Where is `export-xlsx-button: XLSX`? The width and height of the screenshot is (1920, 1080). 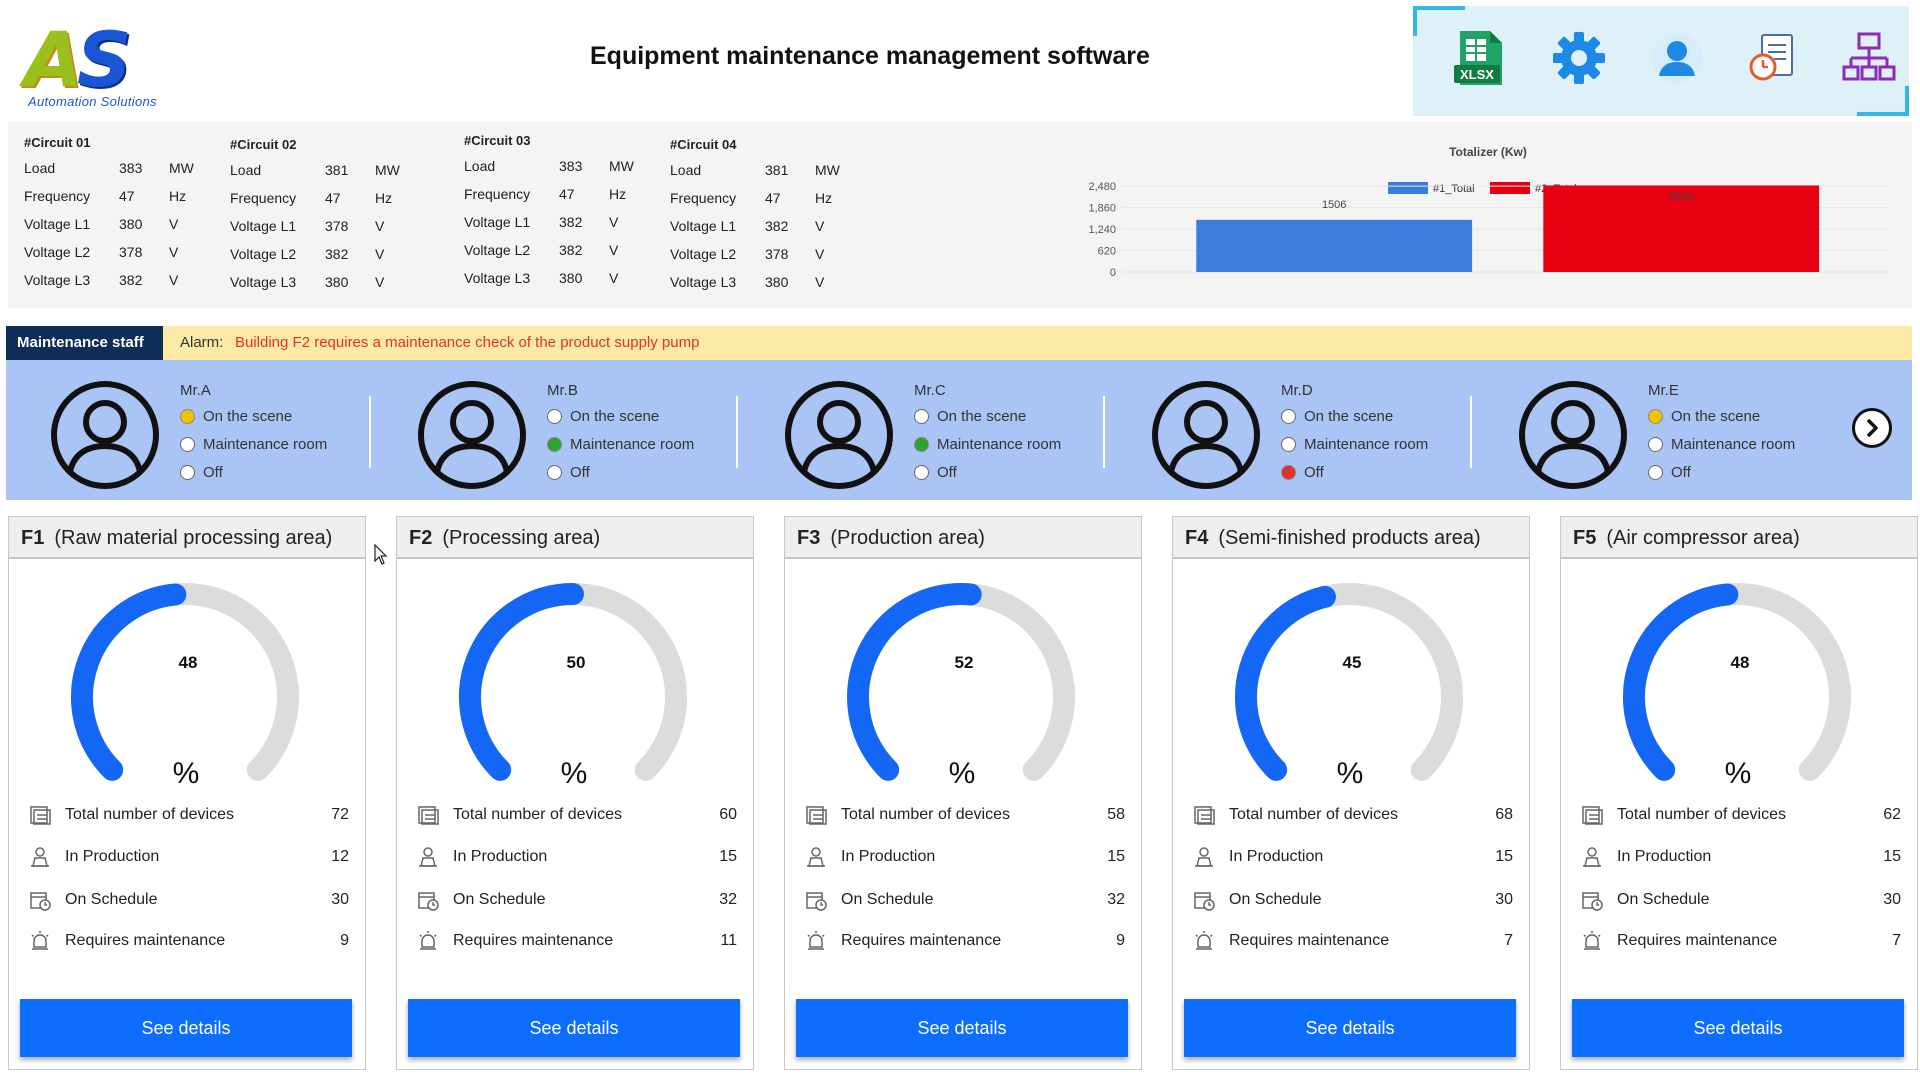 export-xlsx-button: XLSX is located at coordinates (1479, 58).